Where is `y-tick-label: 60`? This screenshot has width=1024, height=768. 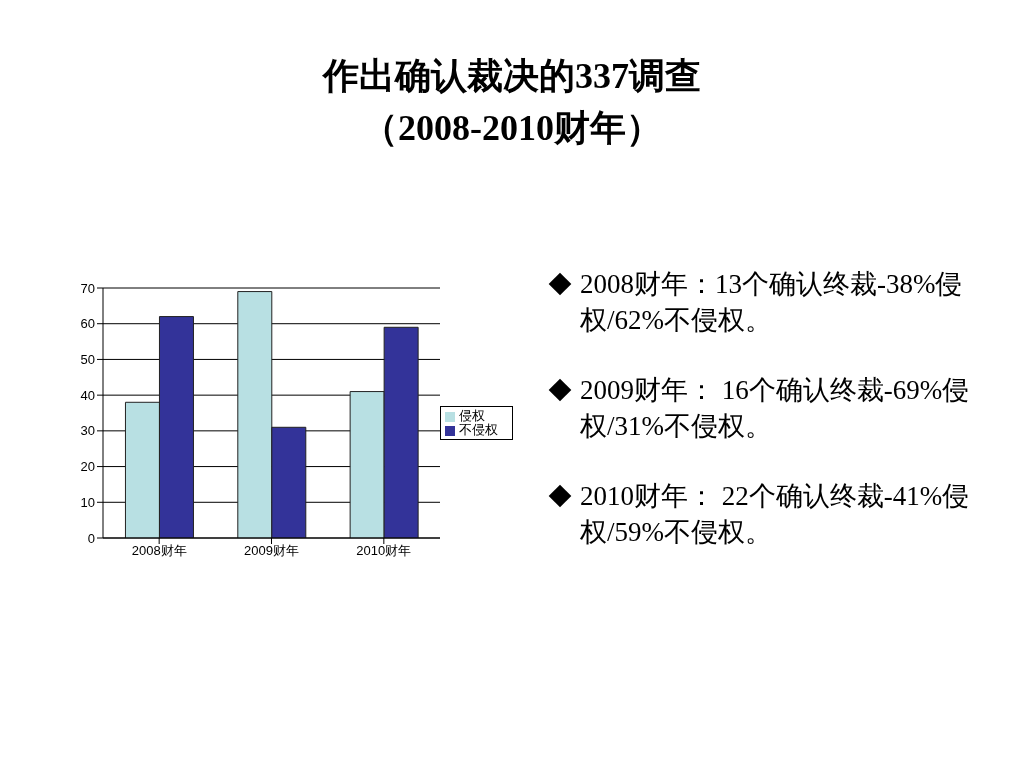 y-tick-label: 60 is located at coordinates (87, 324).